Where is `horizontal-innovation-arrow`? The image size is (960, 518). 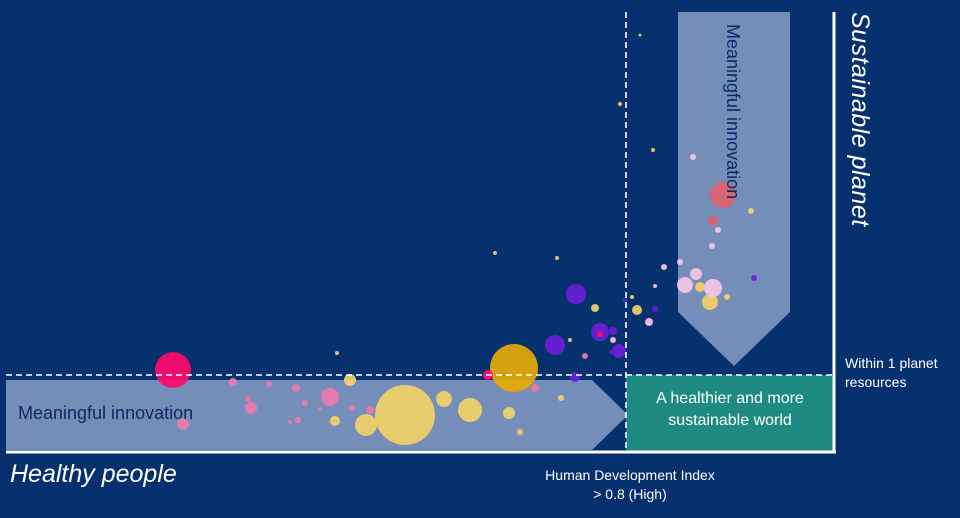 horizontal-innovation-arrow is located at coordinates (317, 415).